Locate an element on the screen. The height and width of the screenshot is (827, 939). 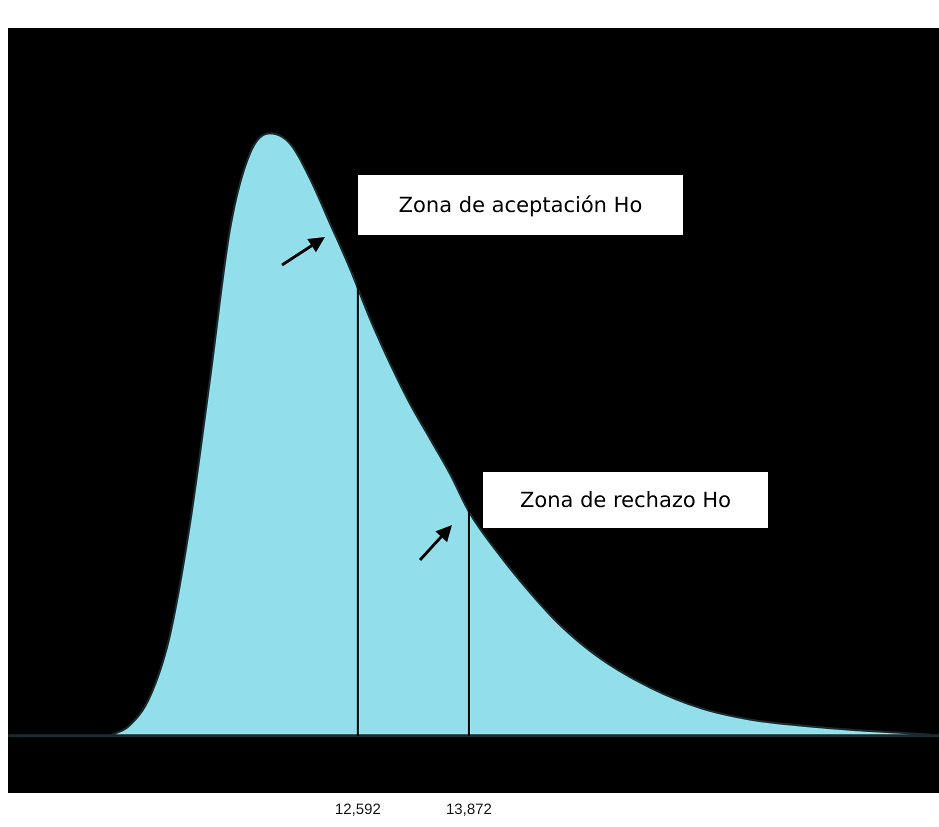
x-tick-label: 12,592 is located at coordinates (357, 809).